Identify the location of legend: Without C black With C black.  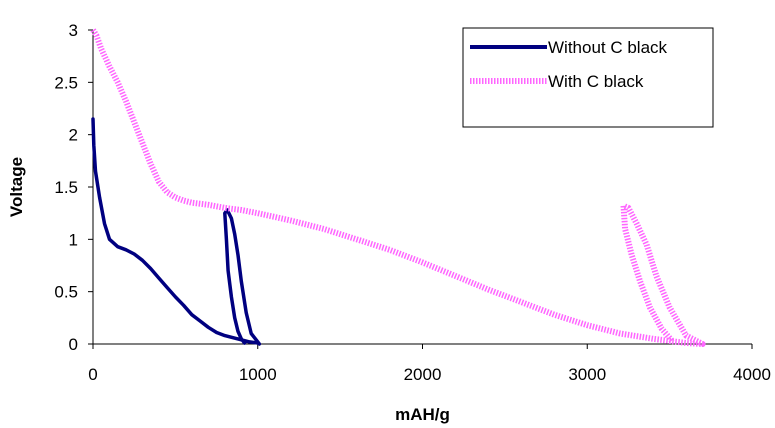
(588, 77).